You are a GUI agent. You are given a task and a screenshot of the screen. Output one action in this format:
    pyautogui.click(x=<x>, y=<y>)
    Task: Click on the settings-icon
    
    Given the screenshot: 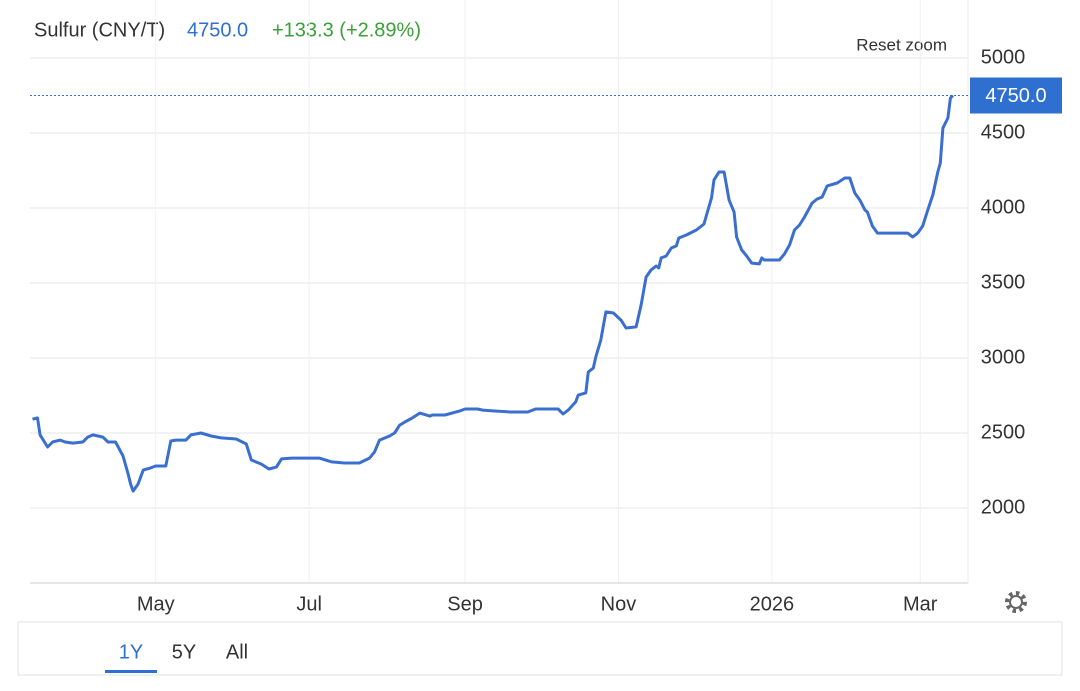 What is the action you would take?
    pyautogui.click(x=1016, y=602)
    